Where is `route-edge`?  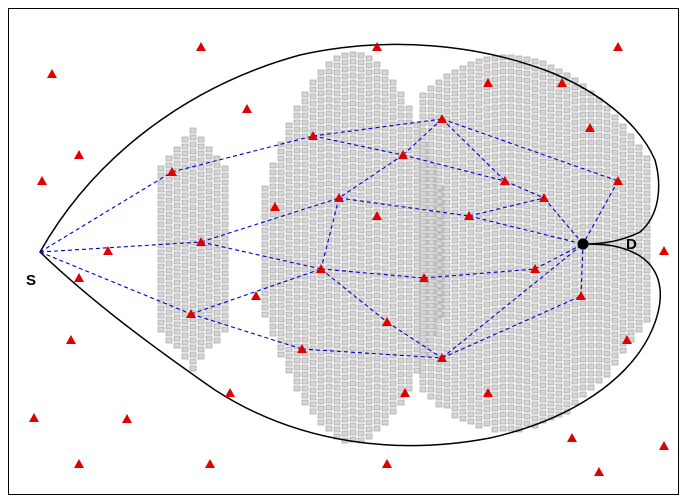
route-edge is located at coordinates (120, 247).